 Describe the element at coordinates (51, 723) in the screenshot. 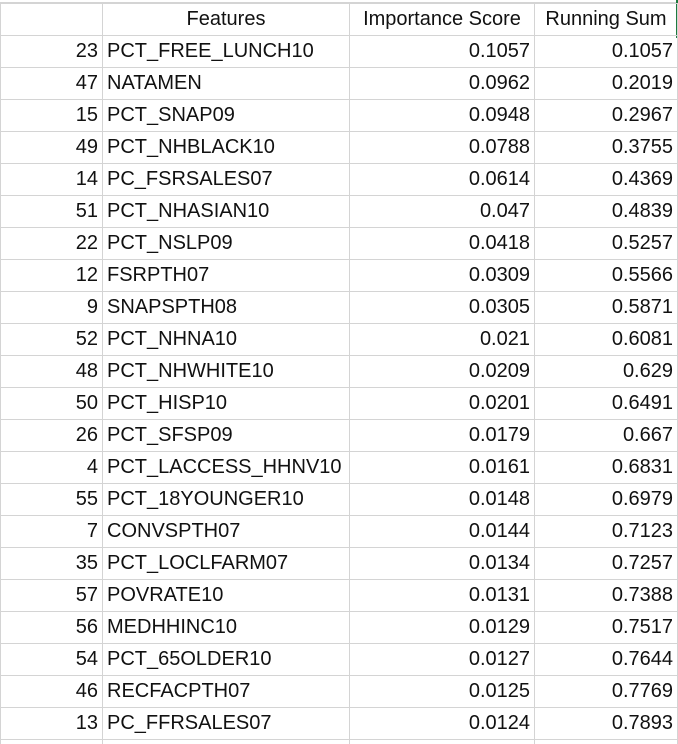

I see `row-index-cell: 13` at that location.